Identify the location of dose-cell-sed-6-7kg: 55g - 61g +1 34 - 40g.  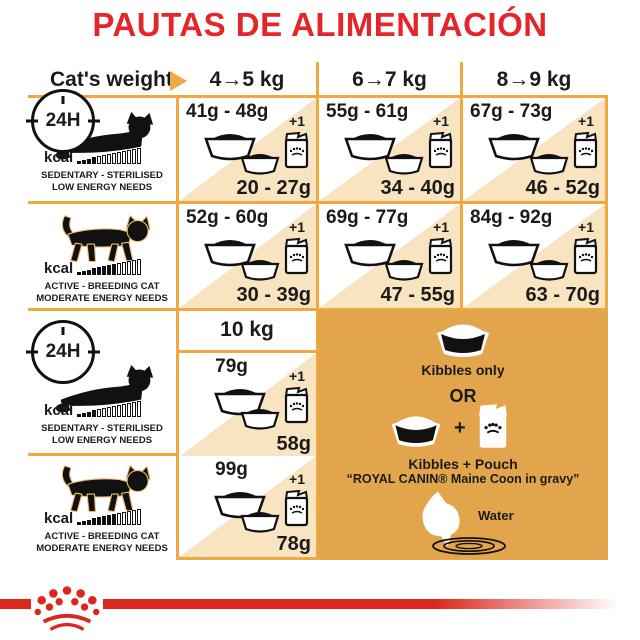
(389, 149).